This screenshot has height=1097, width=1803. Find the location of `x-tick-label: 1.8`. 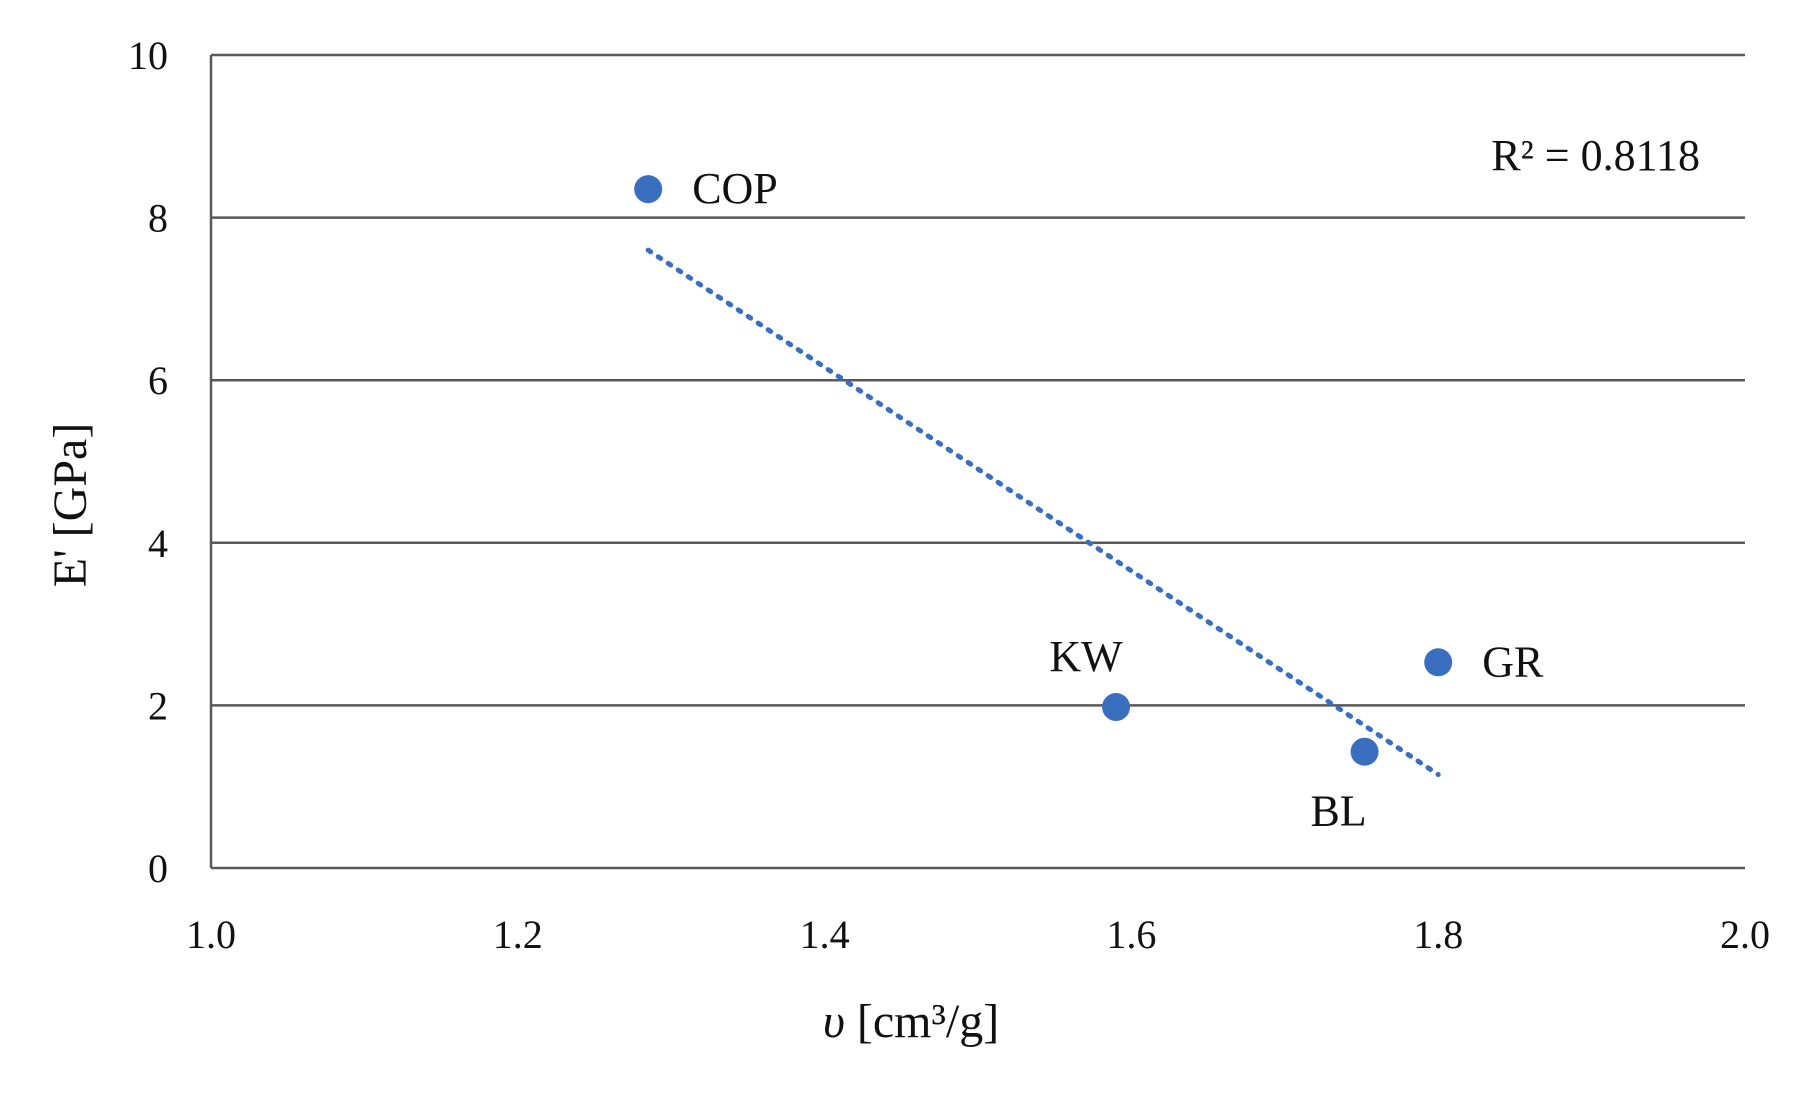

x-tick-label: 1.8 is located at coordinates (1438, 934).